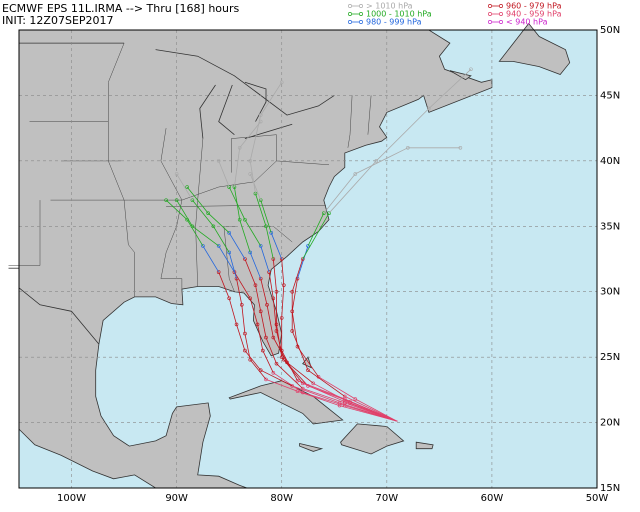  Describe the element at coordinates (389, 6) in the screenshot. I see `legend-label: > 1010 hPa` at that location.